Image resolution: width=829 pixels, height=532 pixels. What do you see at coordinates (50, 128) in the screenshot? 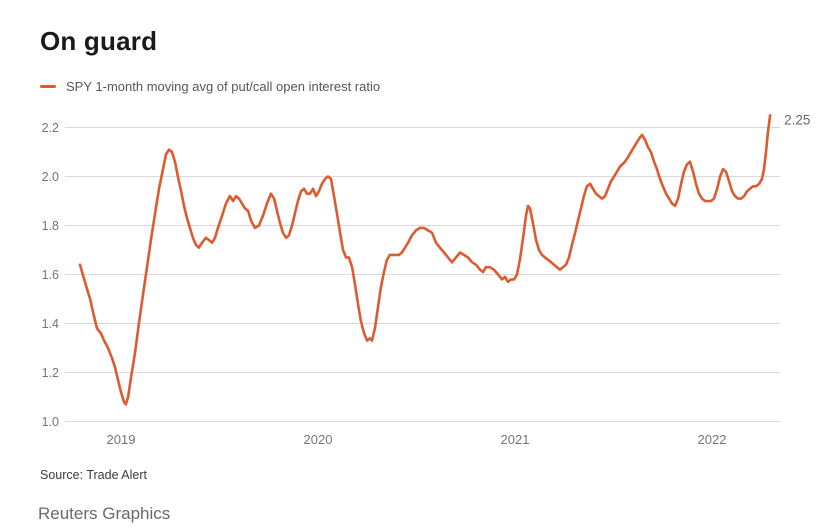
I see `y-tick-label: 2.2` at bounding box center [50, 128].